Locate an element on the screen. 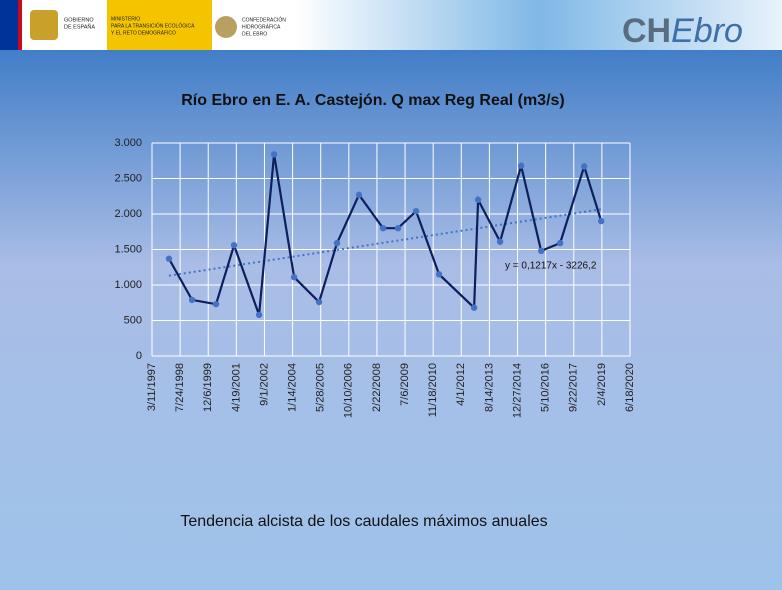 Image resolution: width=782 pixels, height=590 pixels. header-wave is located at coordinates (538, 25).